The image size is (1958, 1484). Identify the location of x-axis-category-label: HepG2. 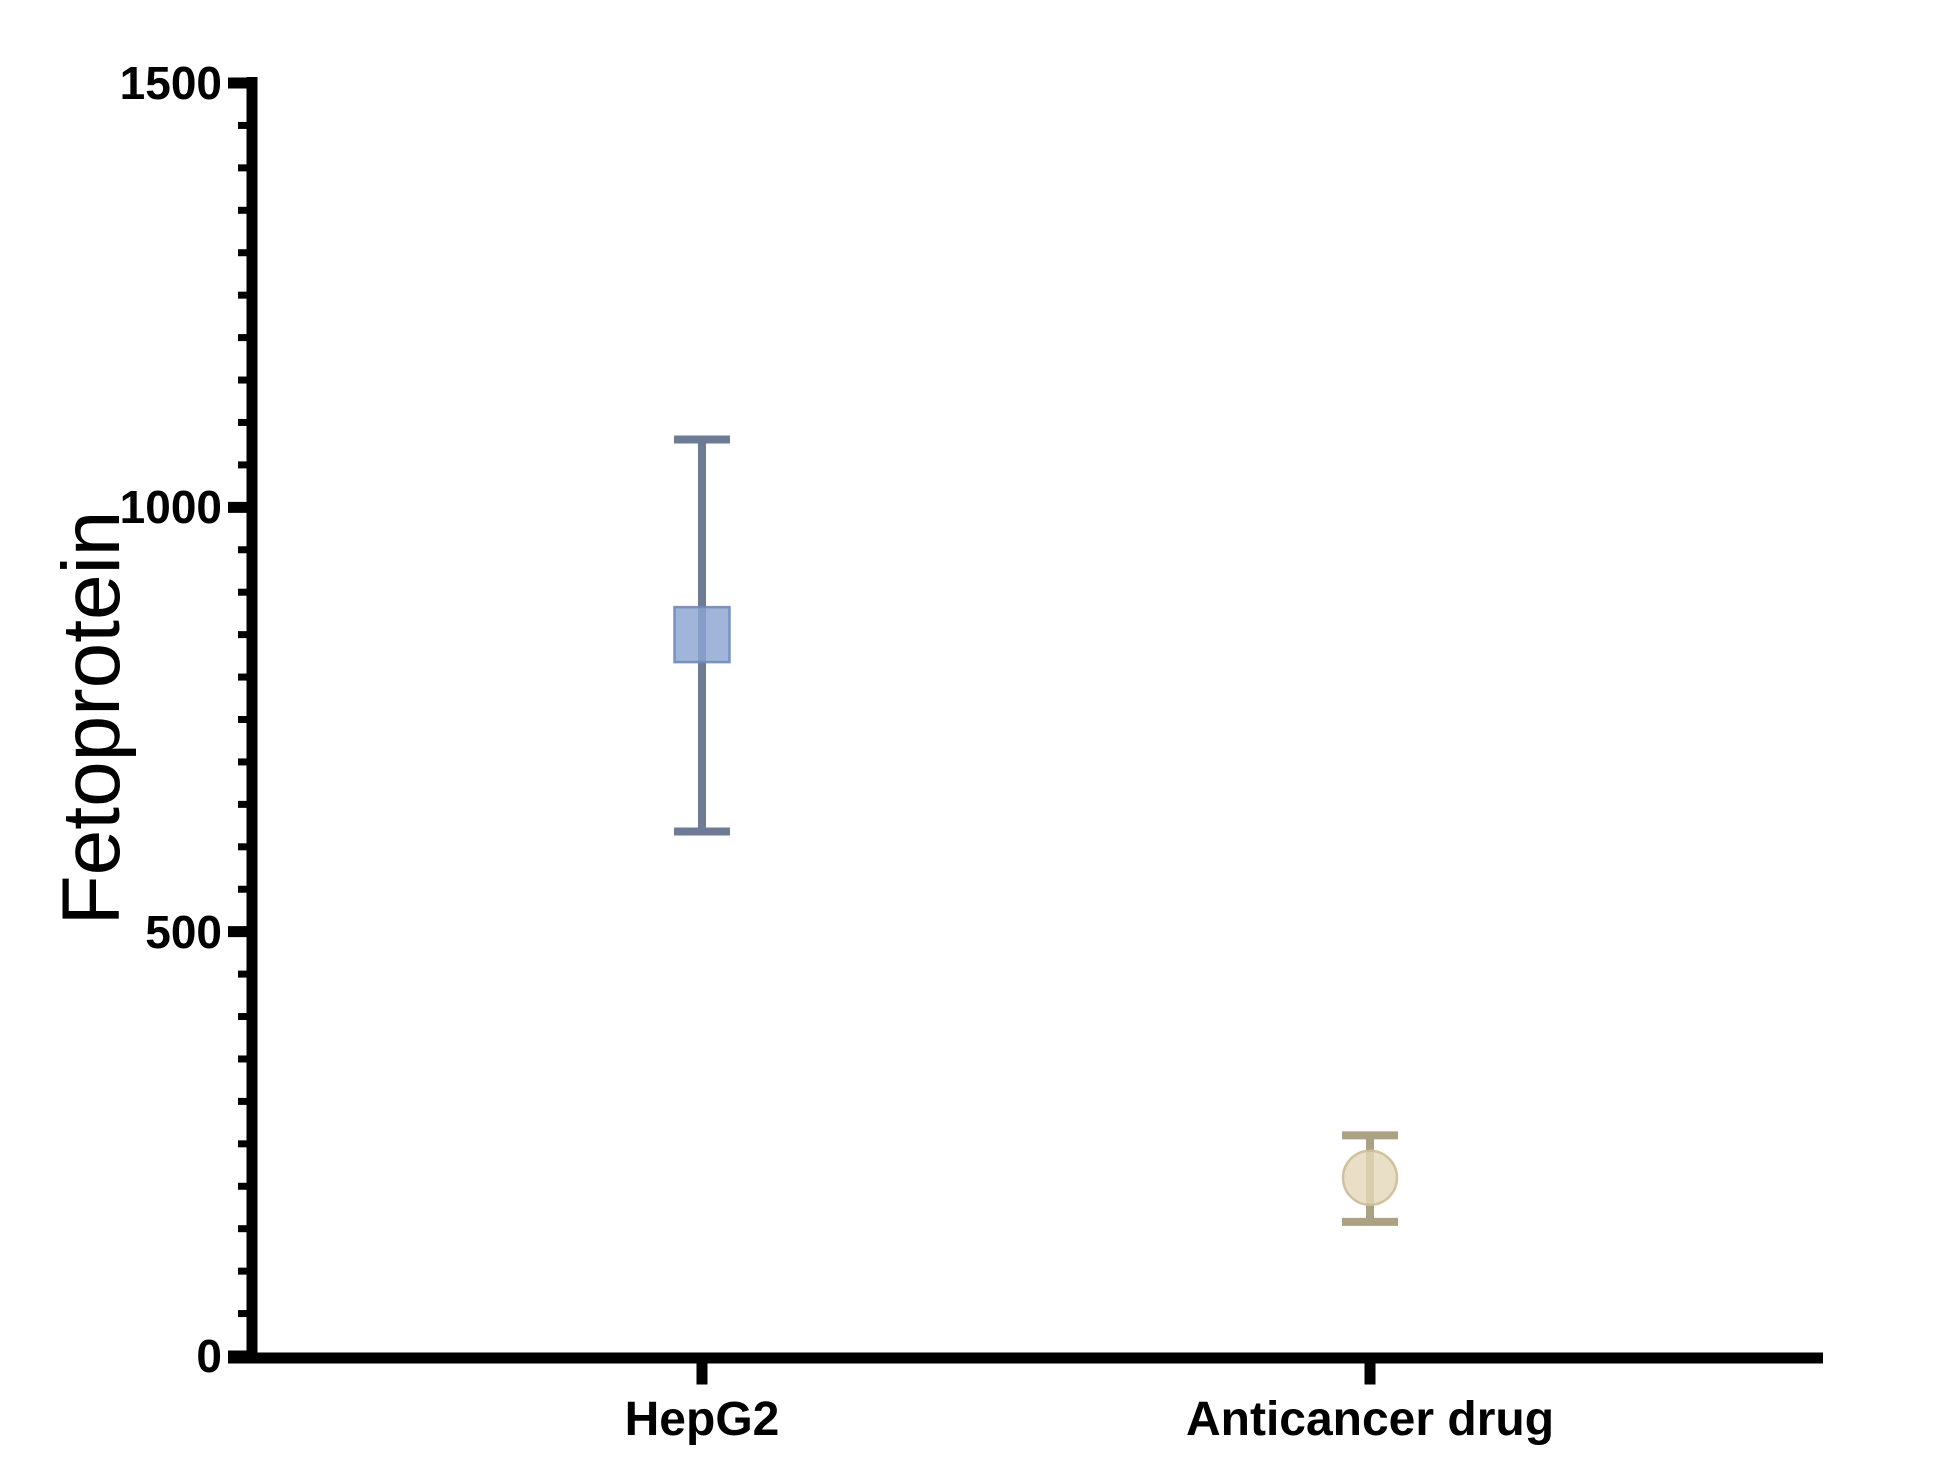
(702, 1419).